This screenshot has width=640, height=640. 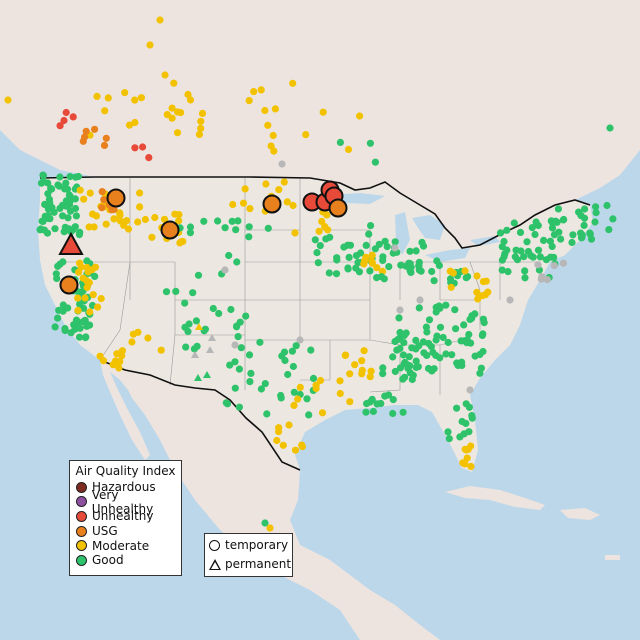 I want to click on unhealthy-swatch, so click(x=81, y=516).